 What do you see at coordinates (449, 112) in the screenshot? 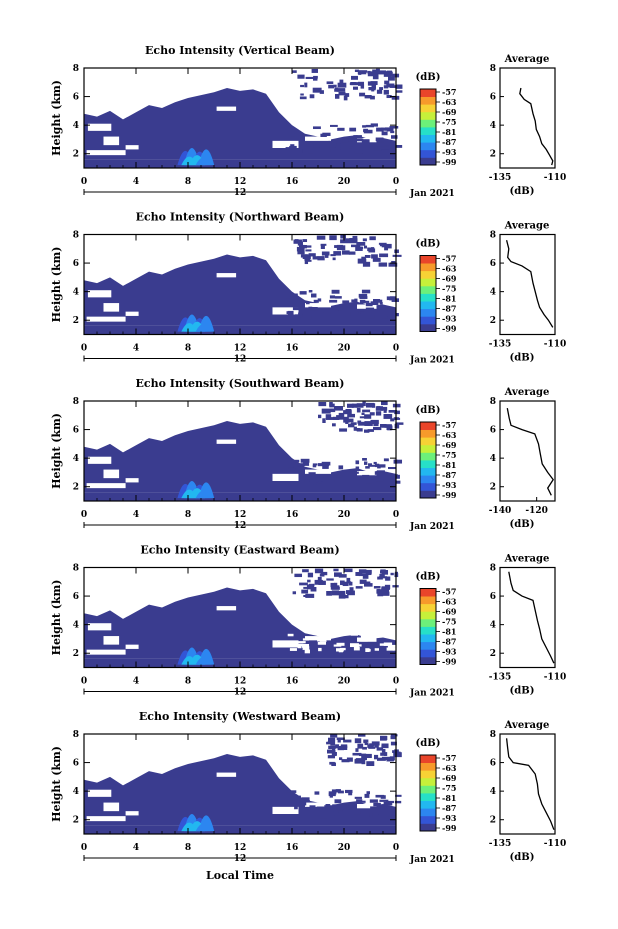
I see `colorbar-tick-label: -69` at bounding box center [449, 112].